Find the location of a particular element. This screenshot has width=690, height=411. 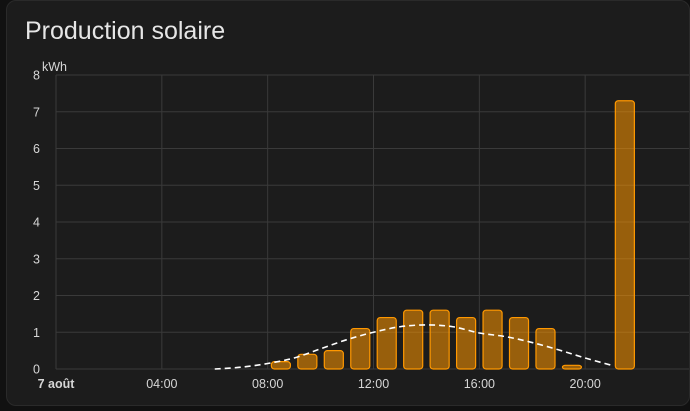

card-title: Production solaire is located at coordinates (125, 31).